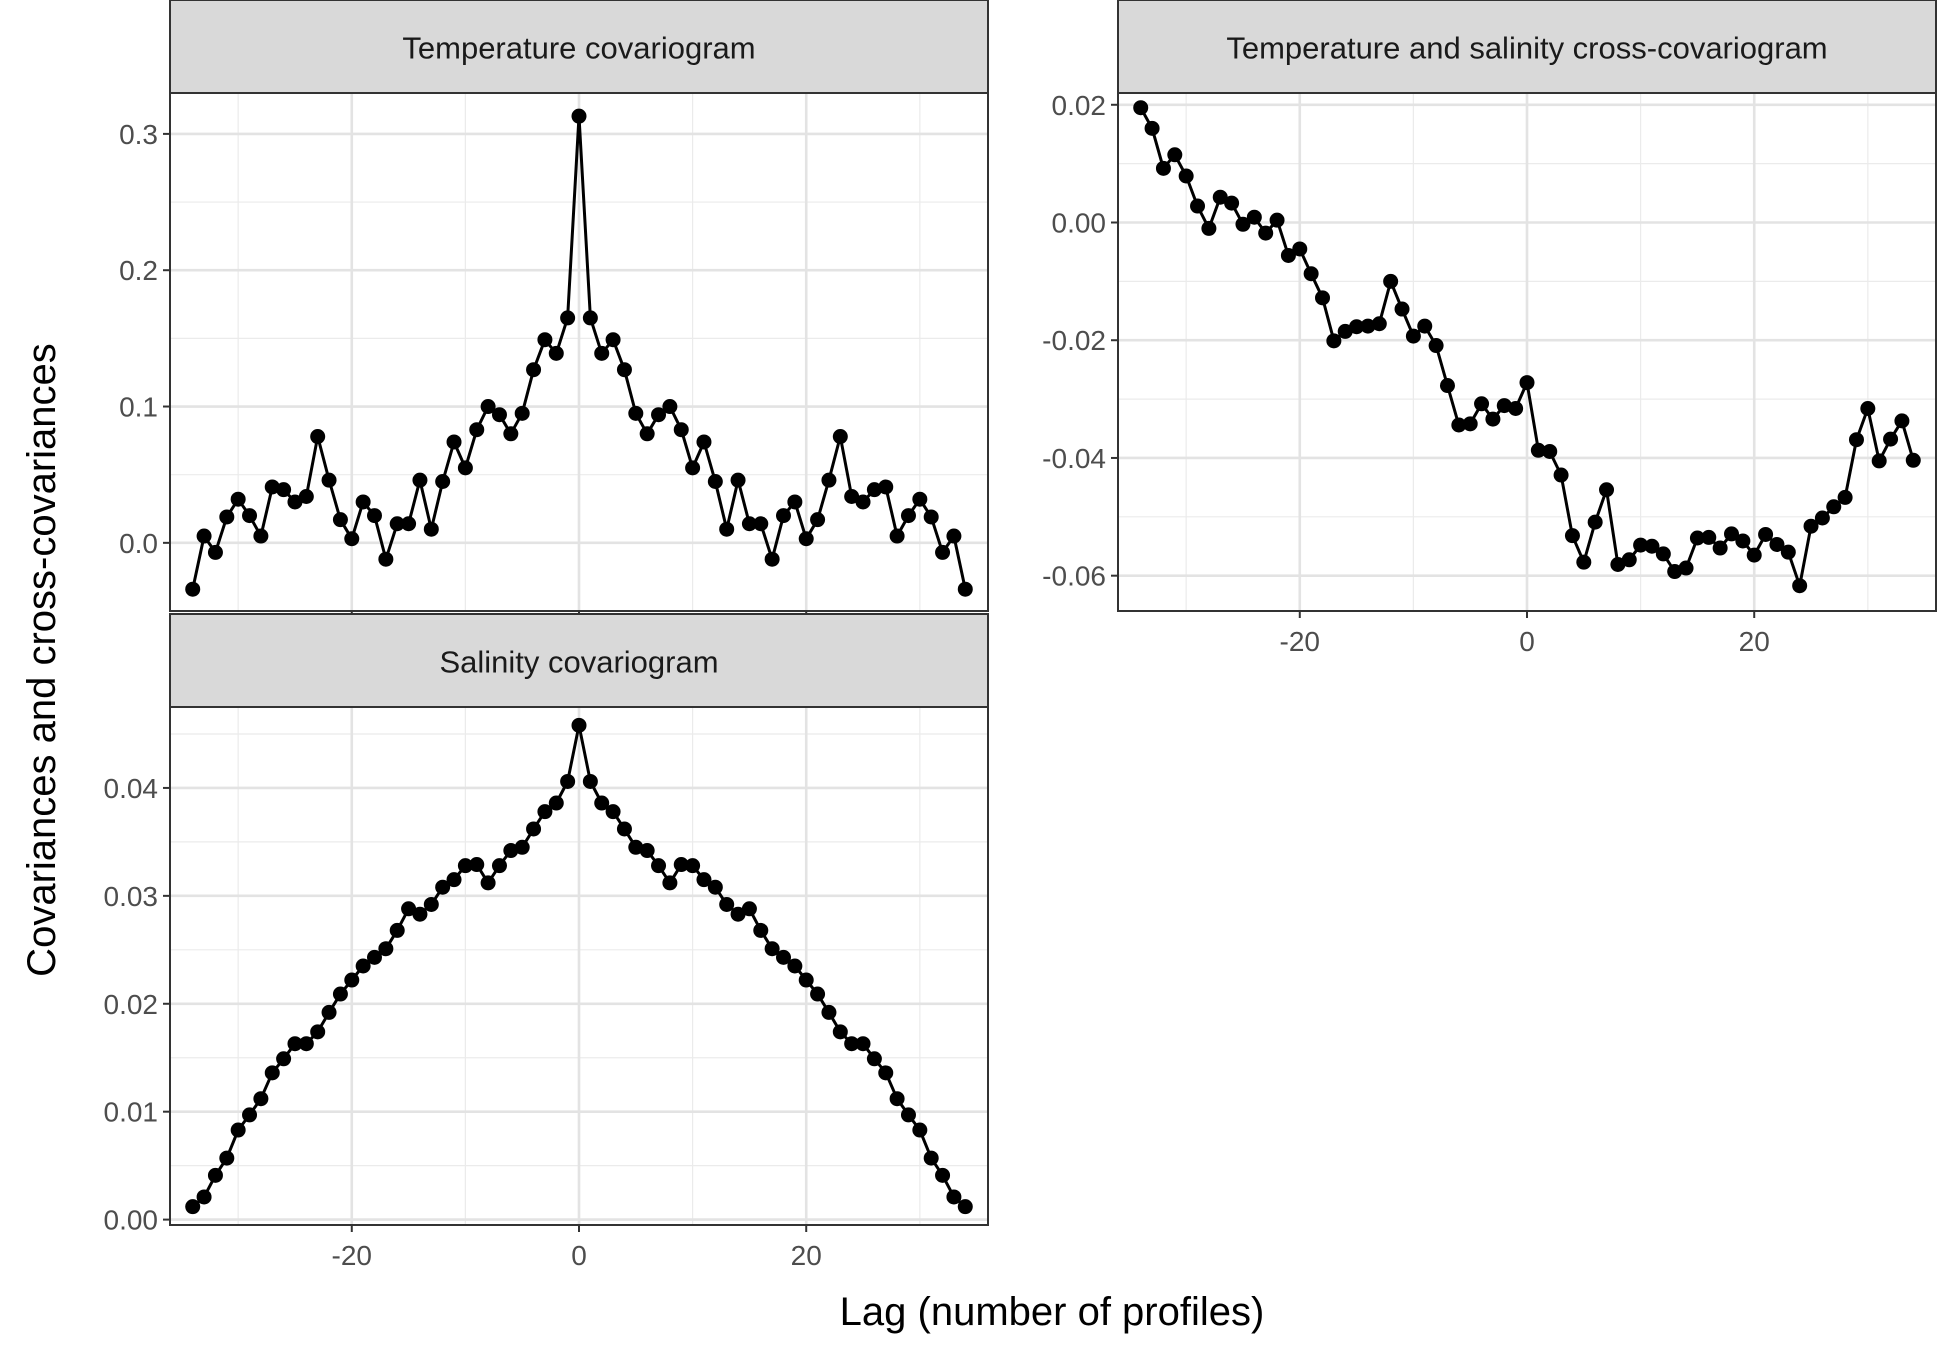  Describe the element at coordinates (131, 1112) in the screenshot. I see `y-tick-label: 0.01` at that location.